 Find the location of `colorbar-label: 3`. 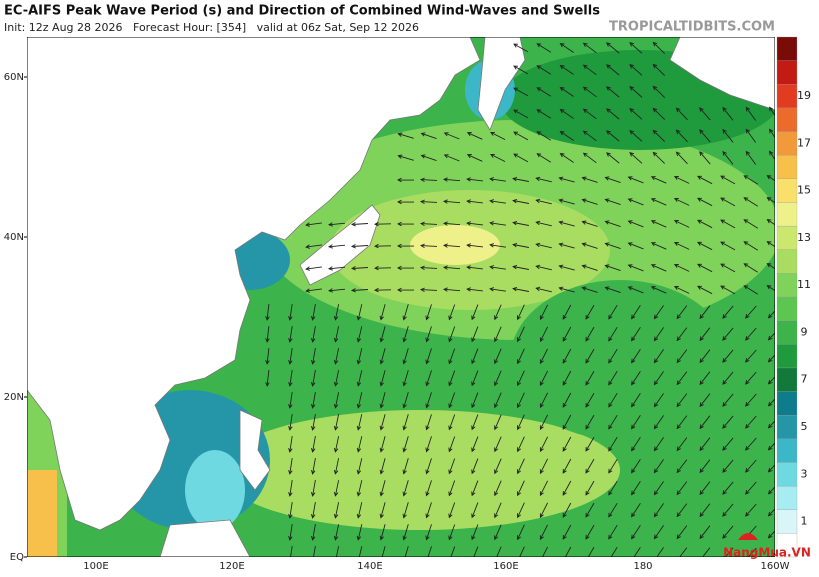

colorbar-label: 3 is located at coordinates (804, 473).